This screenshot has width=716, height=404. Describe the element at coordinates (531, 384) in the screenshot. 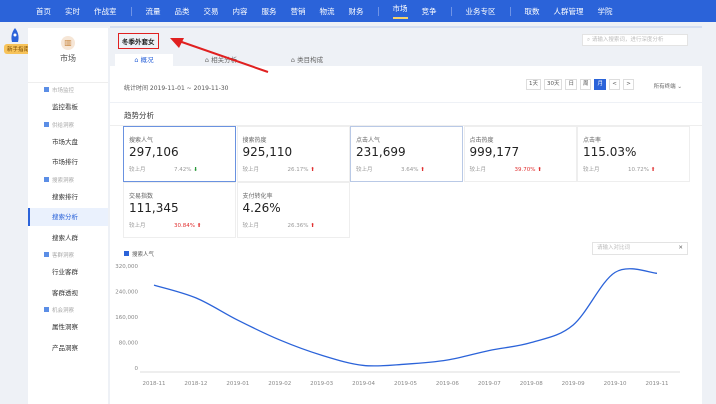

I see `x-tick-label: 2019-08` at that location.